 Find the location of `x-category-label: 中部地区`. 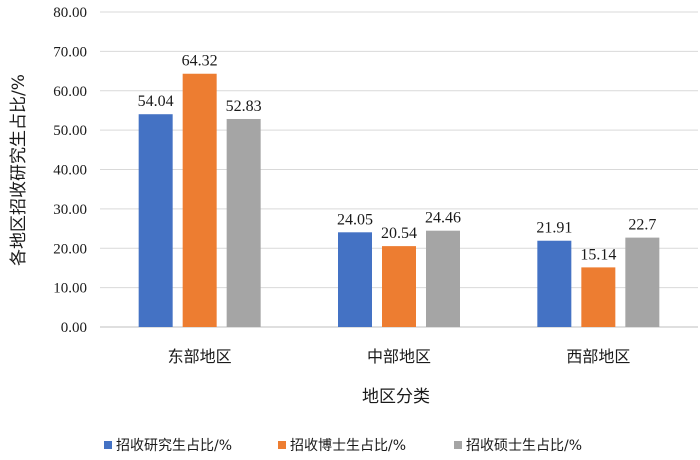

x-category-label: 中部地区 is located at coordinates (399, 356).